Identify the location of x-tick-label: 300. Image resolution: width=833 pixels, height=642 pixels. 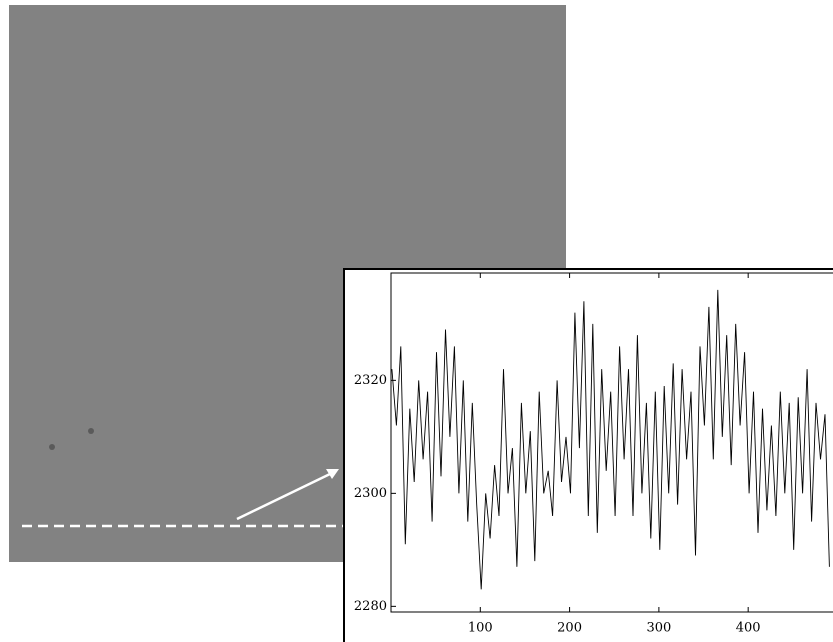
(658, 628).